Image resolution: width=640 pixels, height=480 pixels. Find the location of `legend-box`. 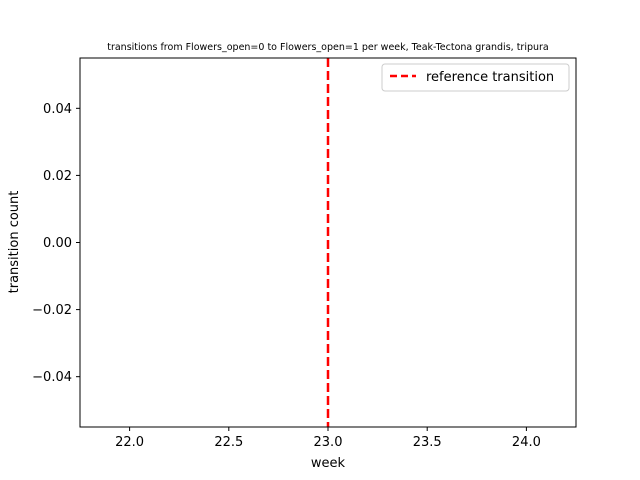

legend-box is located at coordinates (475, 77).